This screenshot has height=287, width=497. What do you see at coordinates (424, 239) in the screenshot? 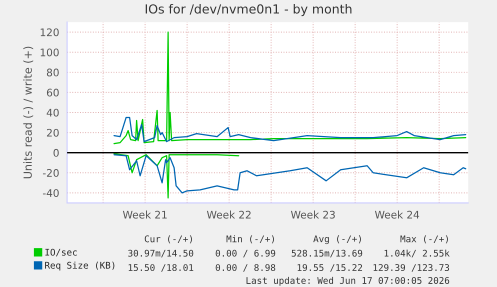
I see `text: Max (-/+)` at bounding box center [424, 239].